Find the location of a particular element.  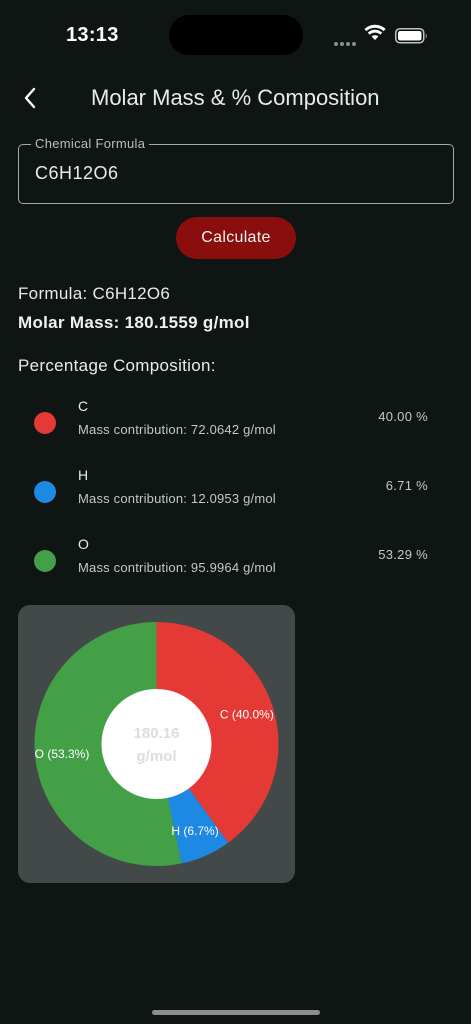

status-icons is located at coordinates (384, 35).